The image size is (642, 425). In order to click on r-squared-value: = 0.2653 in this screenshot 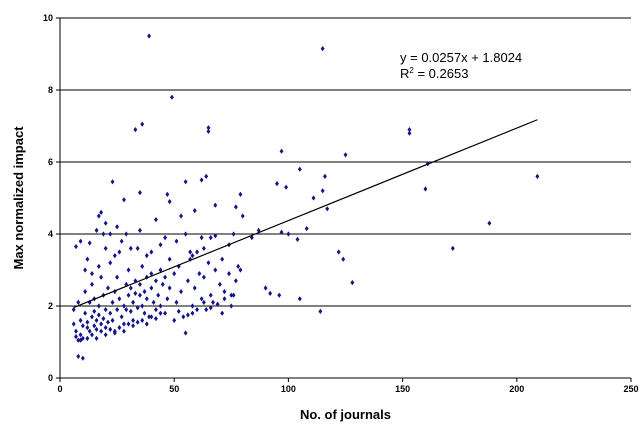, I will do `click(441, 73)`.